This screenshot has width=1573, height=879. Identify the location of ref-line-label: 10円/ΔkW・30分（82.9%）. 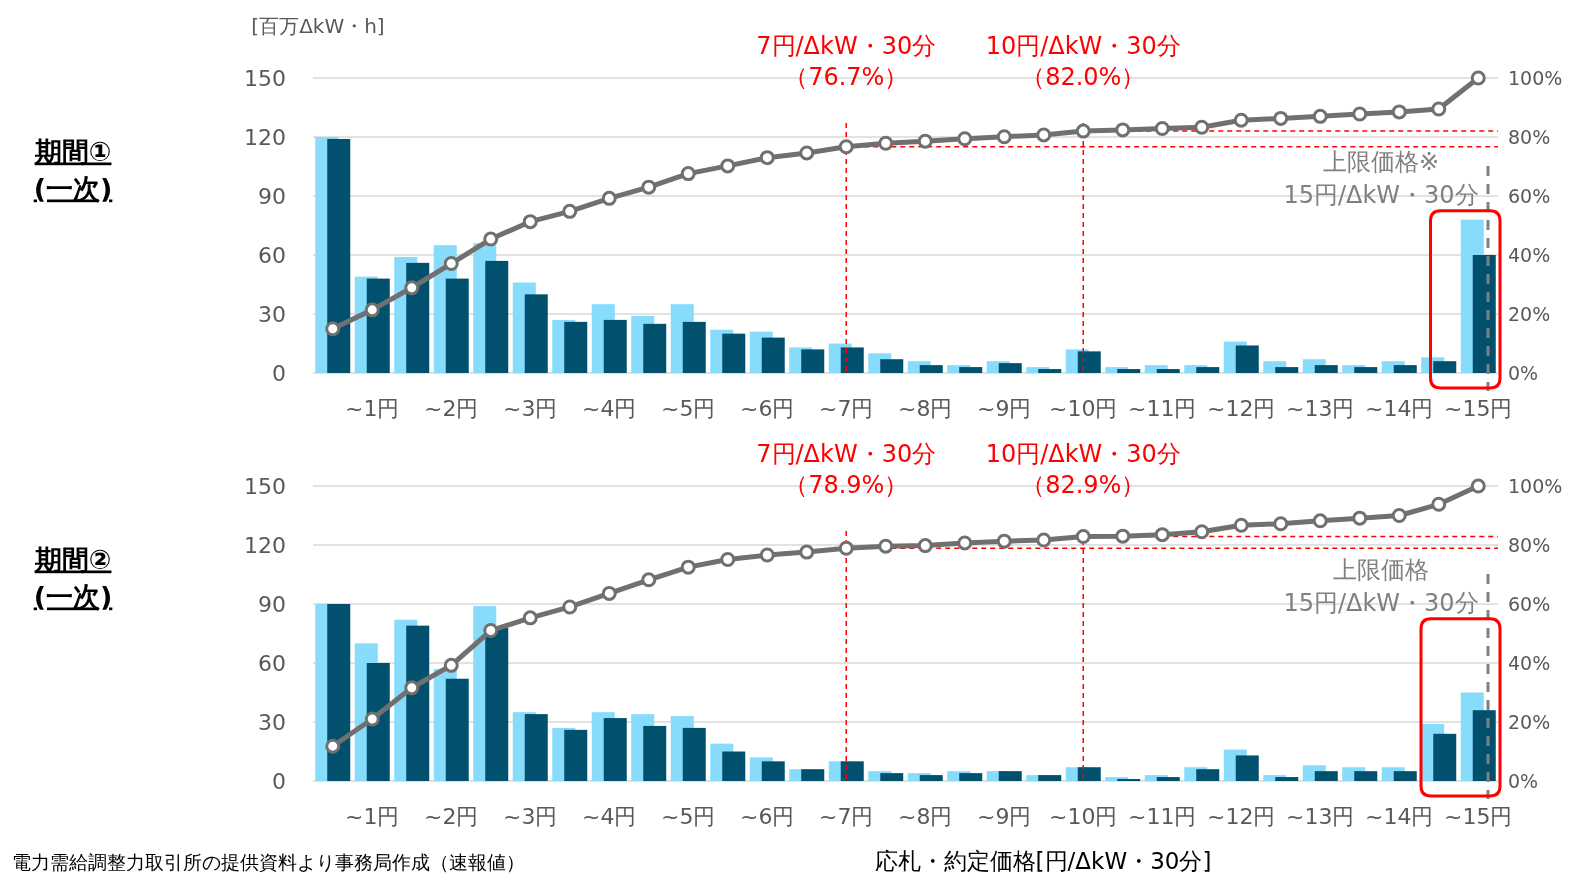
(1083, 469).